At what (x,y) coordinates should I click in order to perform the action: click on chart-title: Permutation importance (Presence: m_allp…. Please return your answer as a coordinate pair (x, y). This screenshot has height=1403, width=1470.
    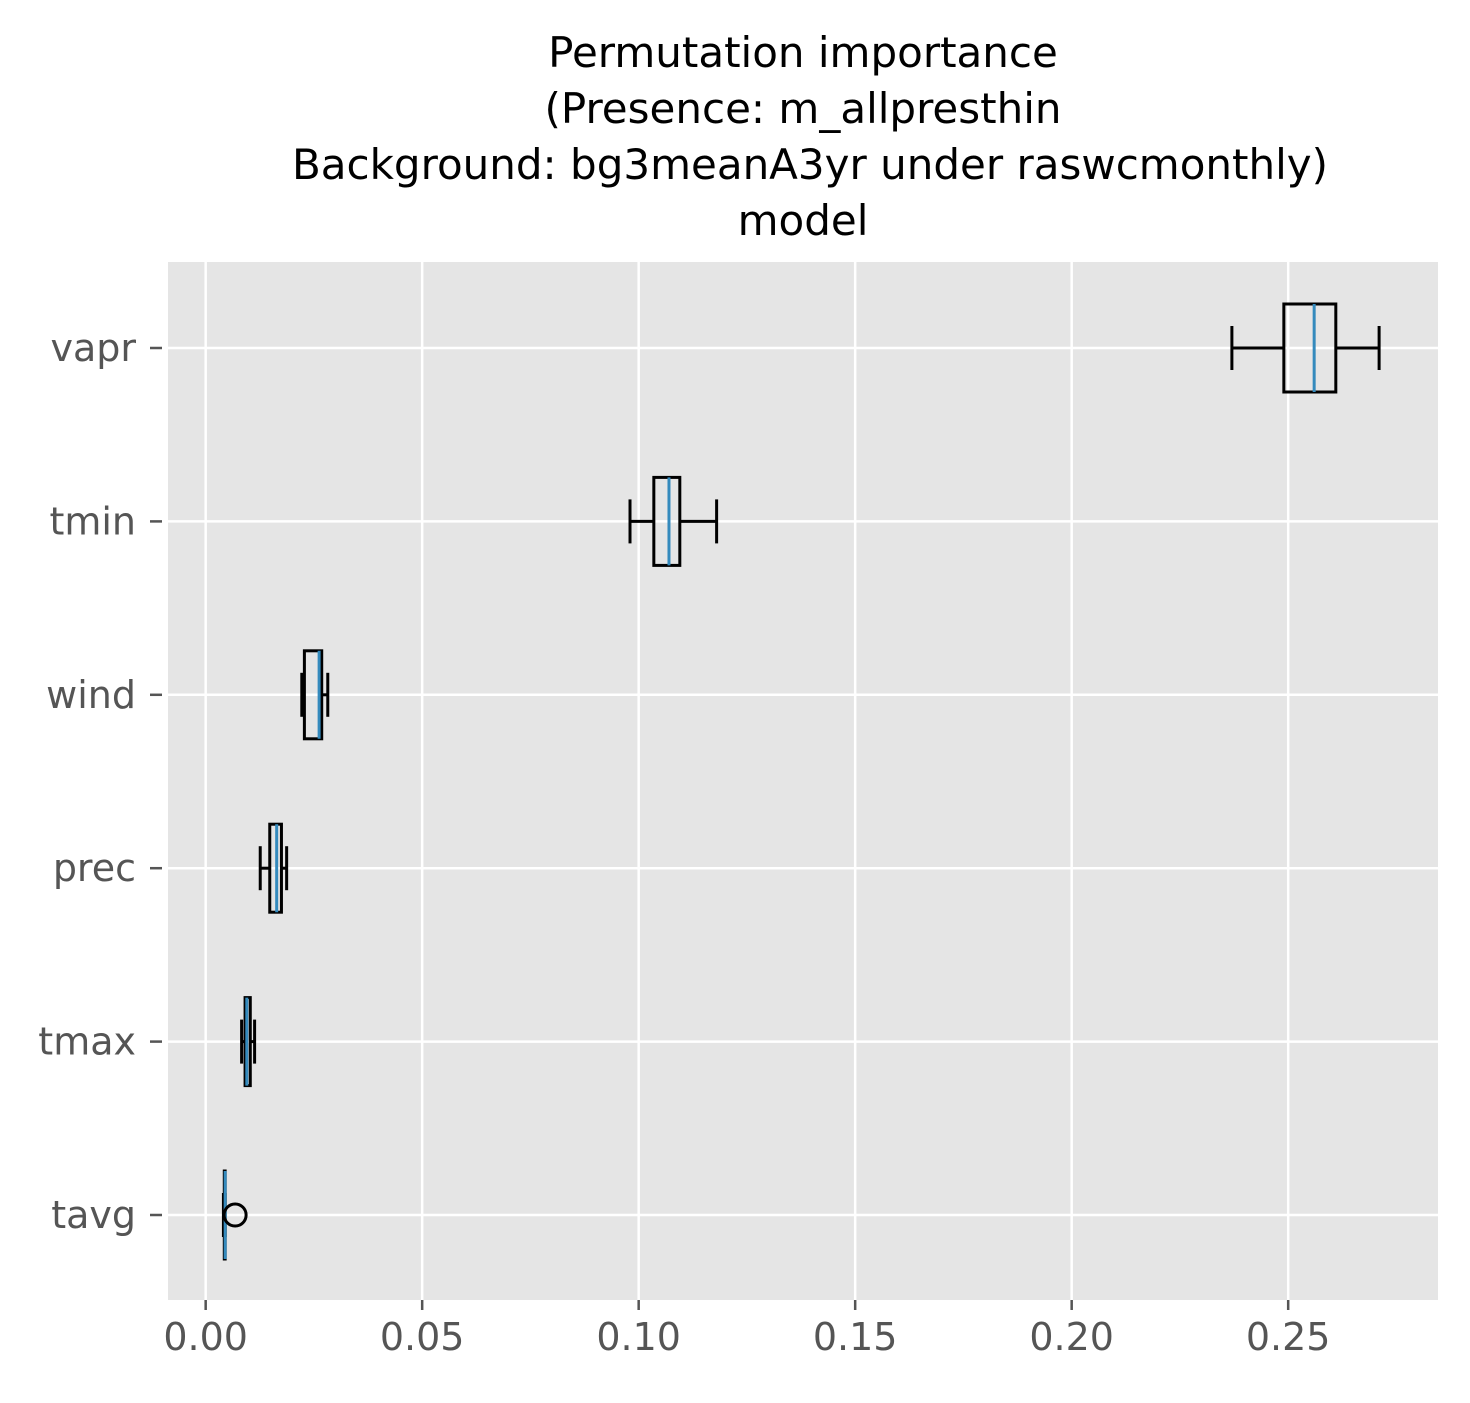
    Looking at the image, I should click on (810, 136).